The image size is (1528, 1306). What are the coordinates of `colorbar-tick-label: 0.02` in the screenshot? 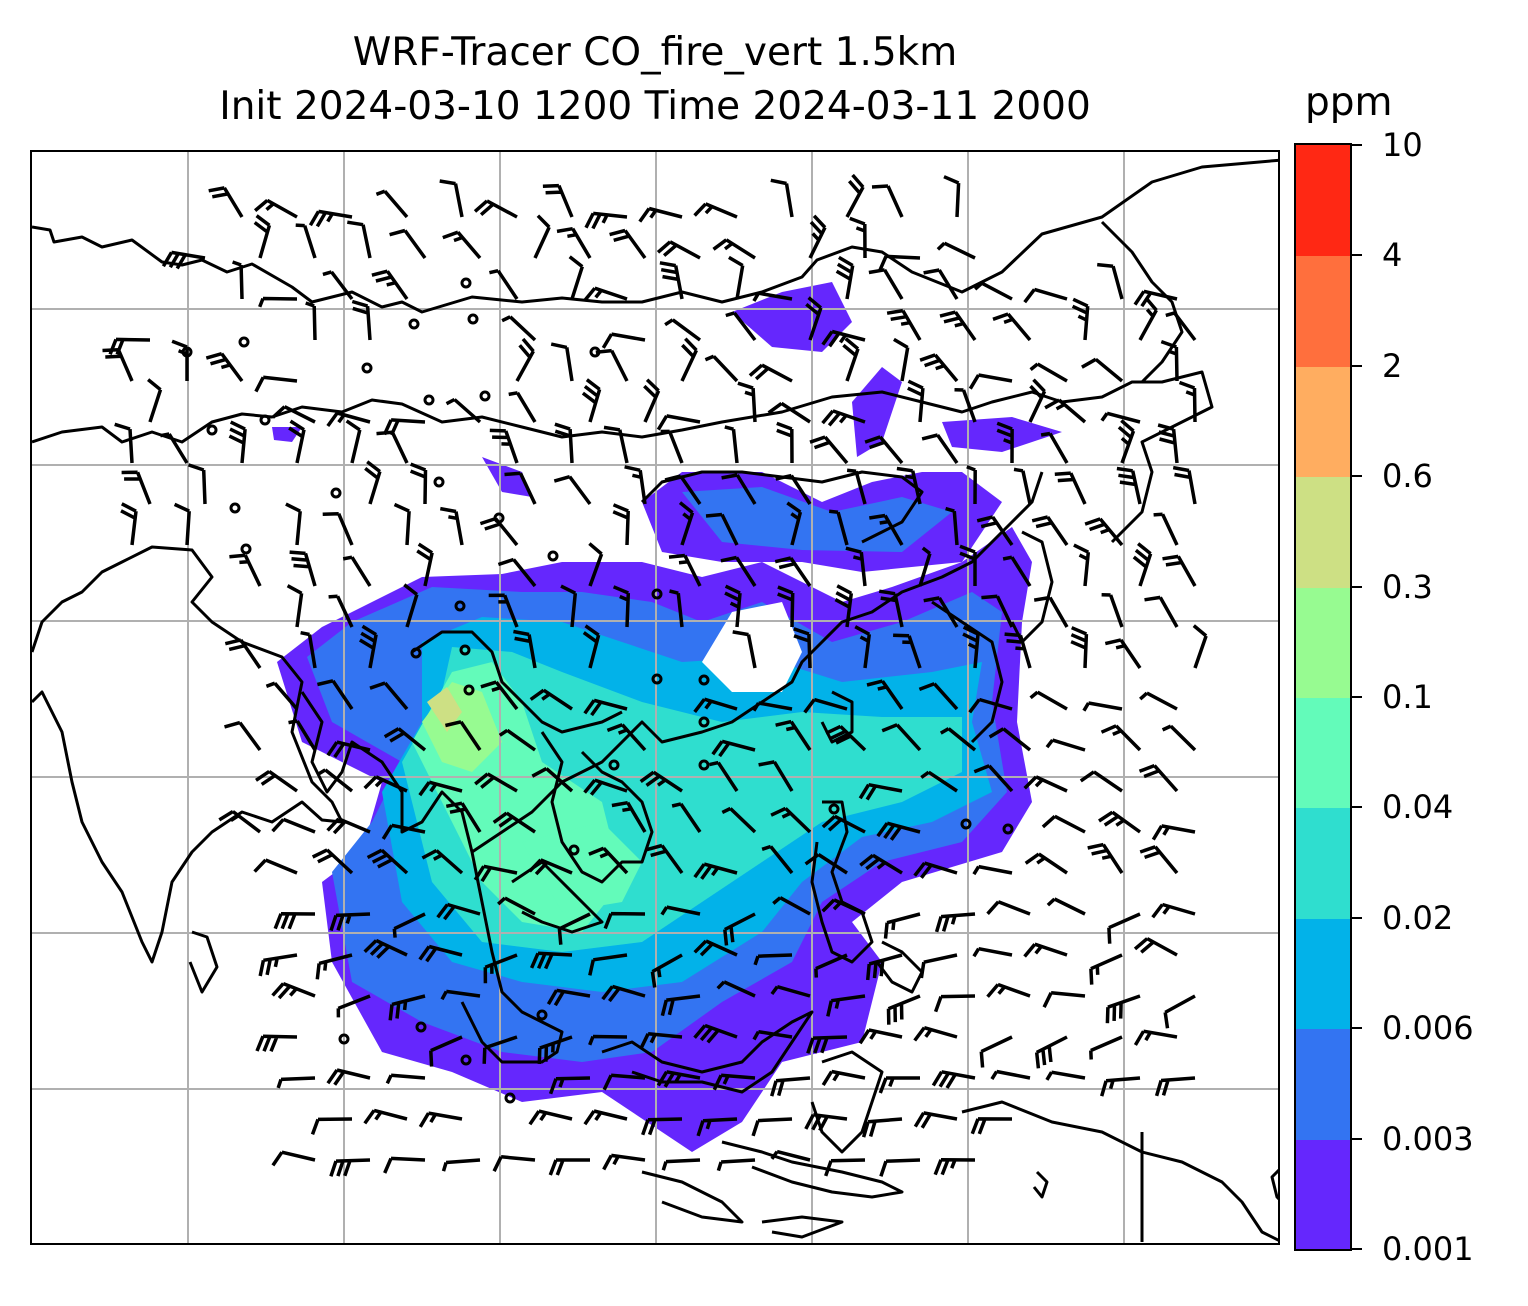 It's located at (1418, 917).